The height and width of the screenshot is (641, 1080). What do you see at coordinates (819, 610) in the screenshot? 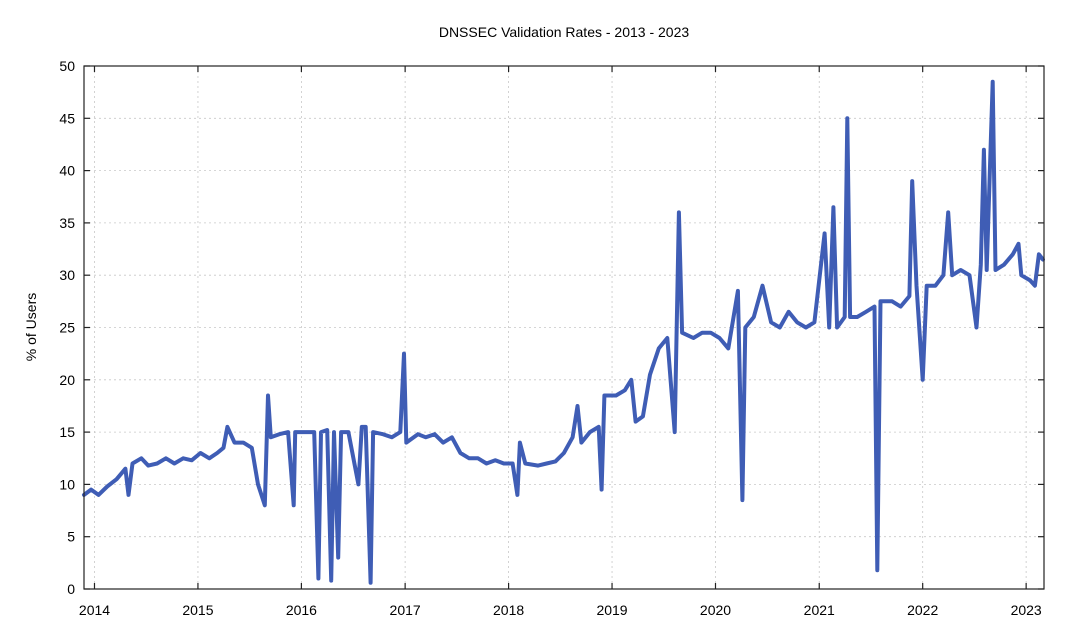
I see `x-tick-label: 2021` at bounding box center [819, 610].